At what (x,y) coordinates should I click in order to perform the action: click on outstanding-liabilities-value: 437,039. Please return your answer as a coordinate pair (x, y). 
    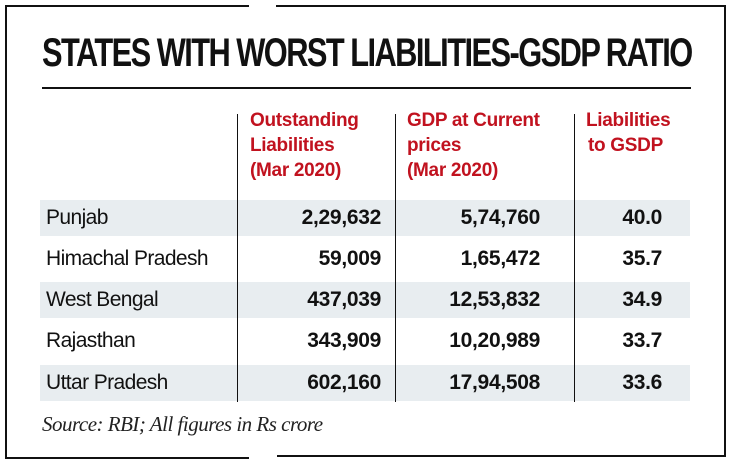
    Looking at the image, I should click on (344, 299).